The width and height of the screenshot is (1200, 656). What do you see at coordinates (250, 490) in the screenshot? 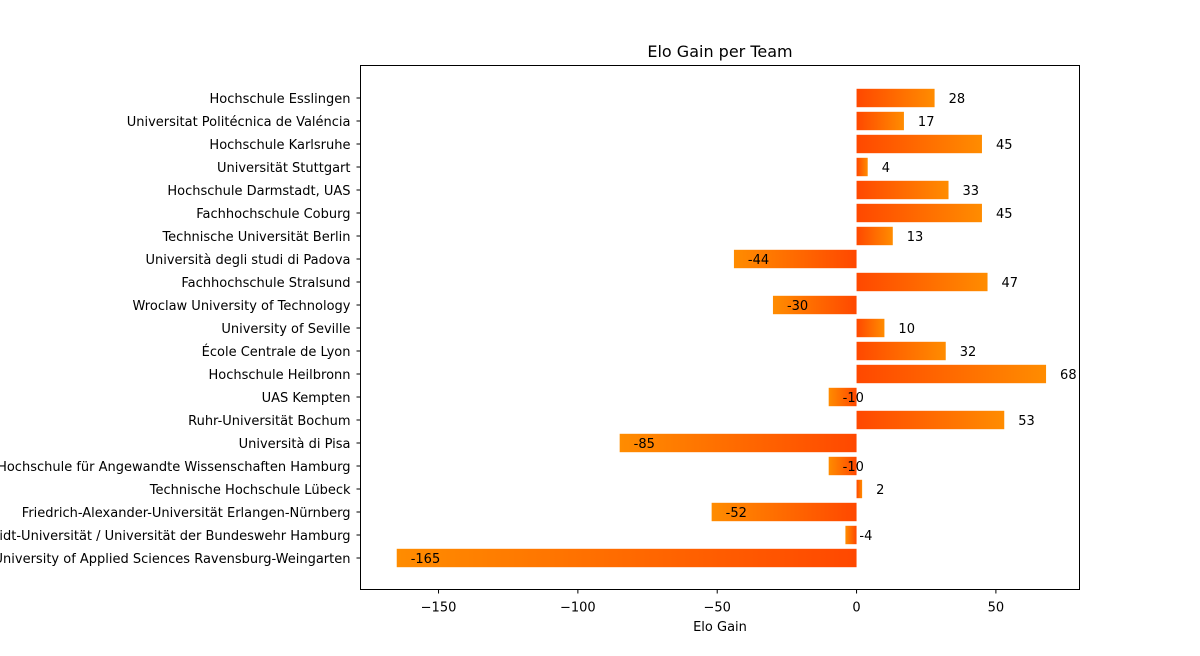
I see `category-label: Technische Hochschule Lübeck` at bounding box center [250, 490].